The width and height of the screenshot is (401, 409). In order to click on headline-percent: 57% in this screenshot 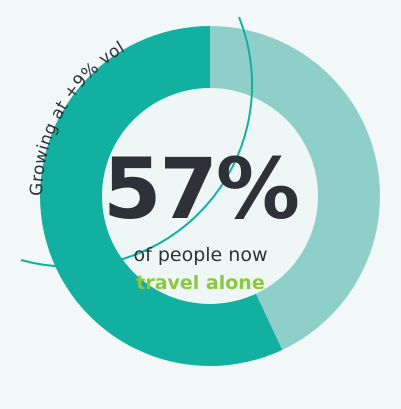, I will do `click(201, 189)`.